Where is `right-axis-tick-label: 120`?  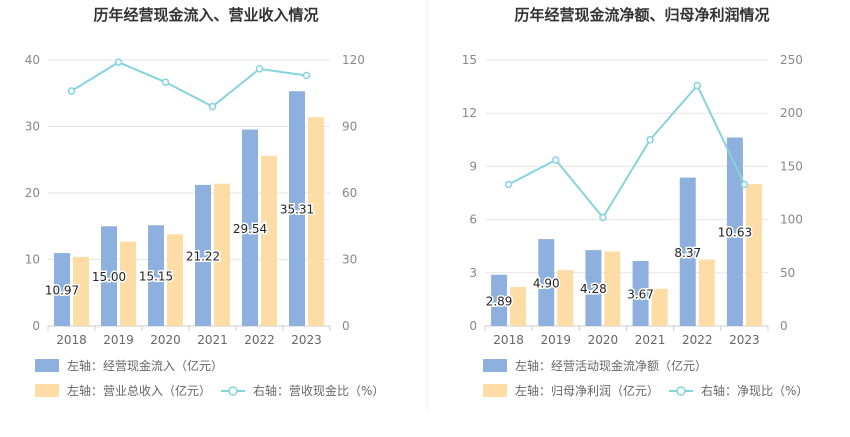 right-axis-tick-label: 120 is located at coordinates (353, 60).